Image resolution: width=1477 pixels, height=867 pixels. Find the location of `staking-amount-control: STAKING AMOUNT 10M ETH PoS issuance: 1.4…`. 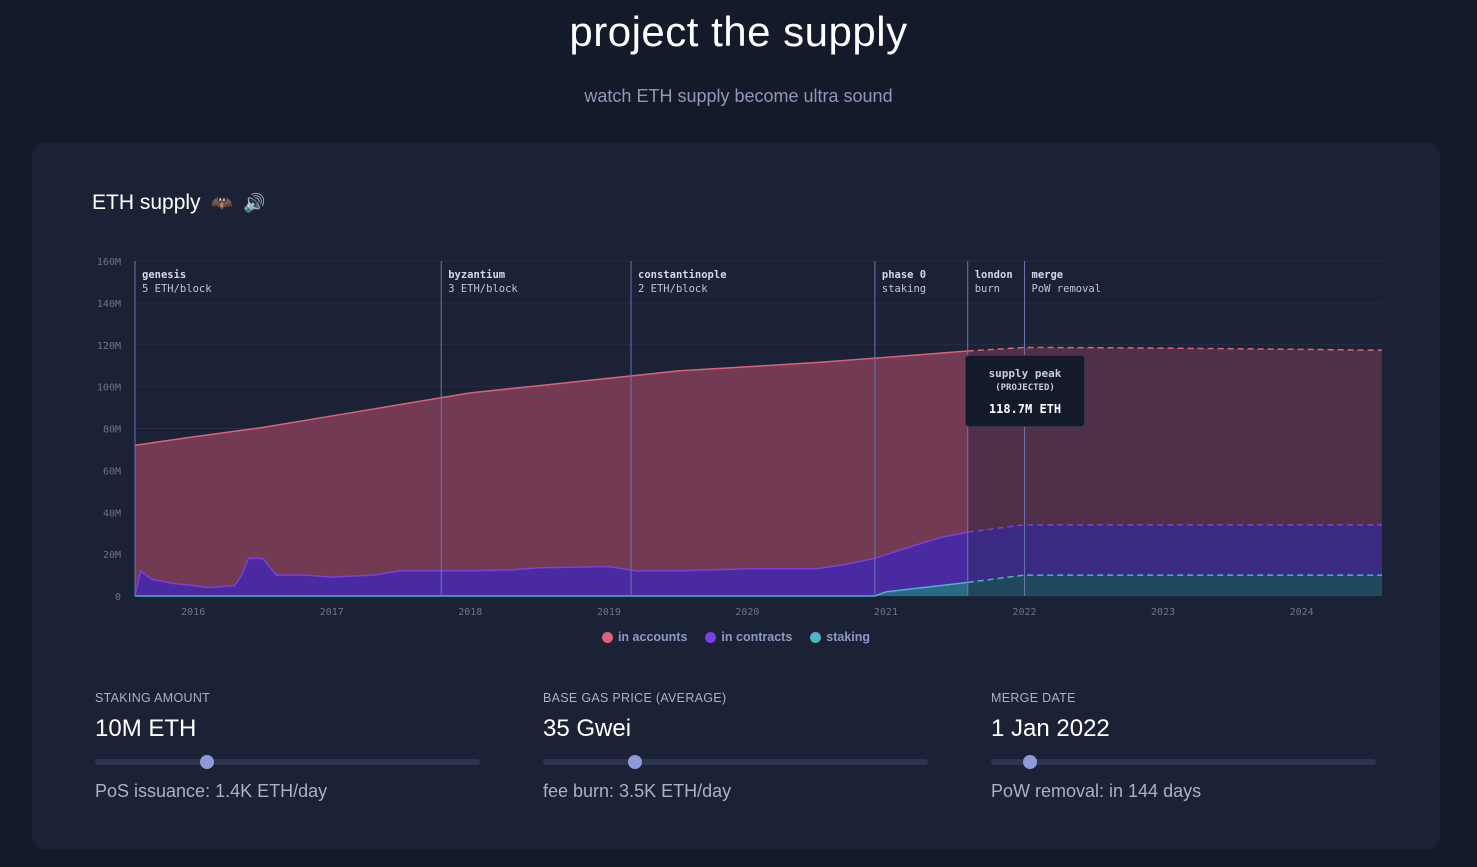

staking-amount-control: STAKING AMOUNT 10M ETH PoS issuance: 1.4… is located at coordinates (287, 746).